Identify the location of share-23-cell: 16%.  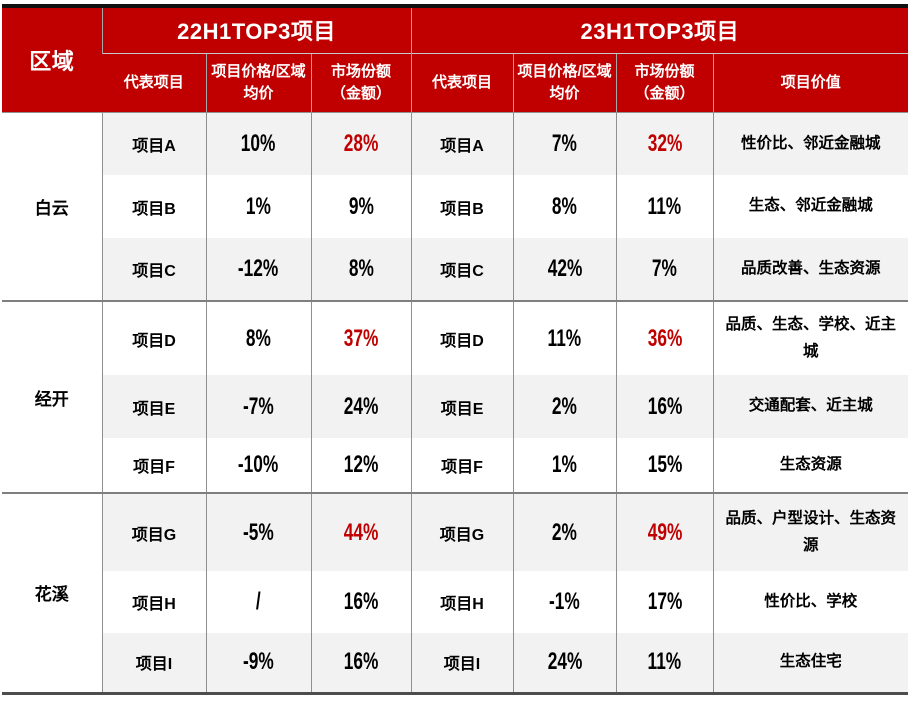
(664, 406).